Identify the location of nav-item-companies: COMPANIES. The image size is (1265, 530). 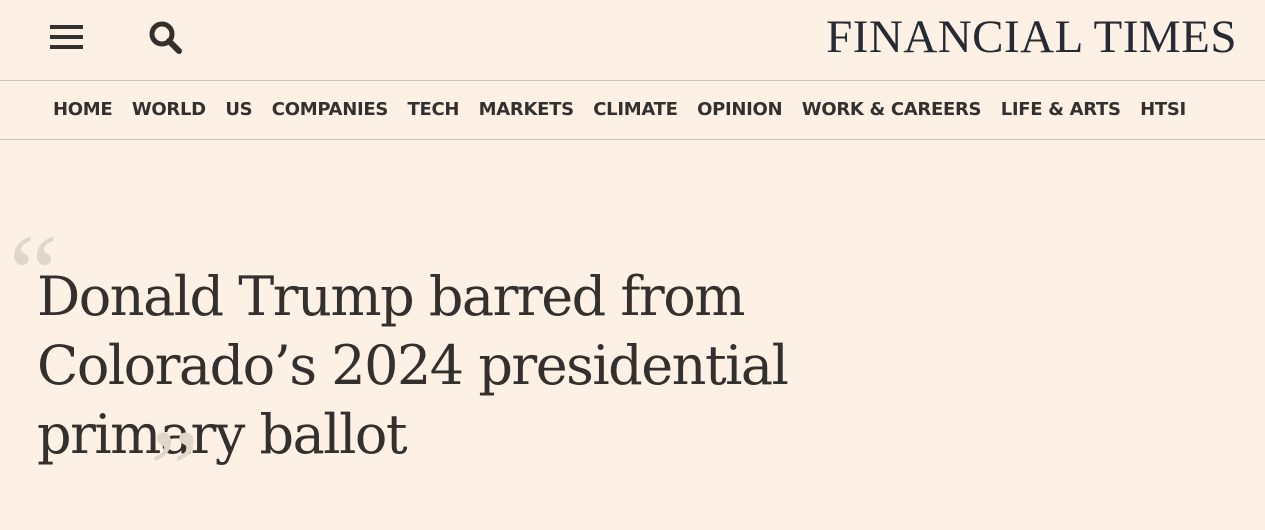
(330, 109).